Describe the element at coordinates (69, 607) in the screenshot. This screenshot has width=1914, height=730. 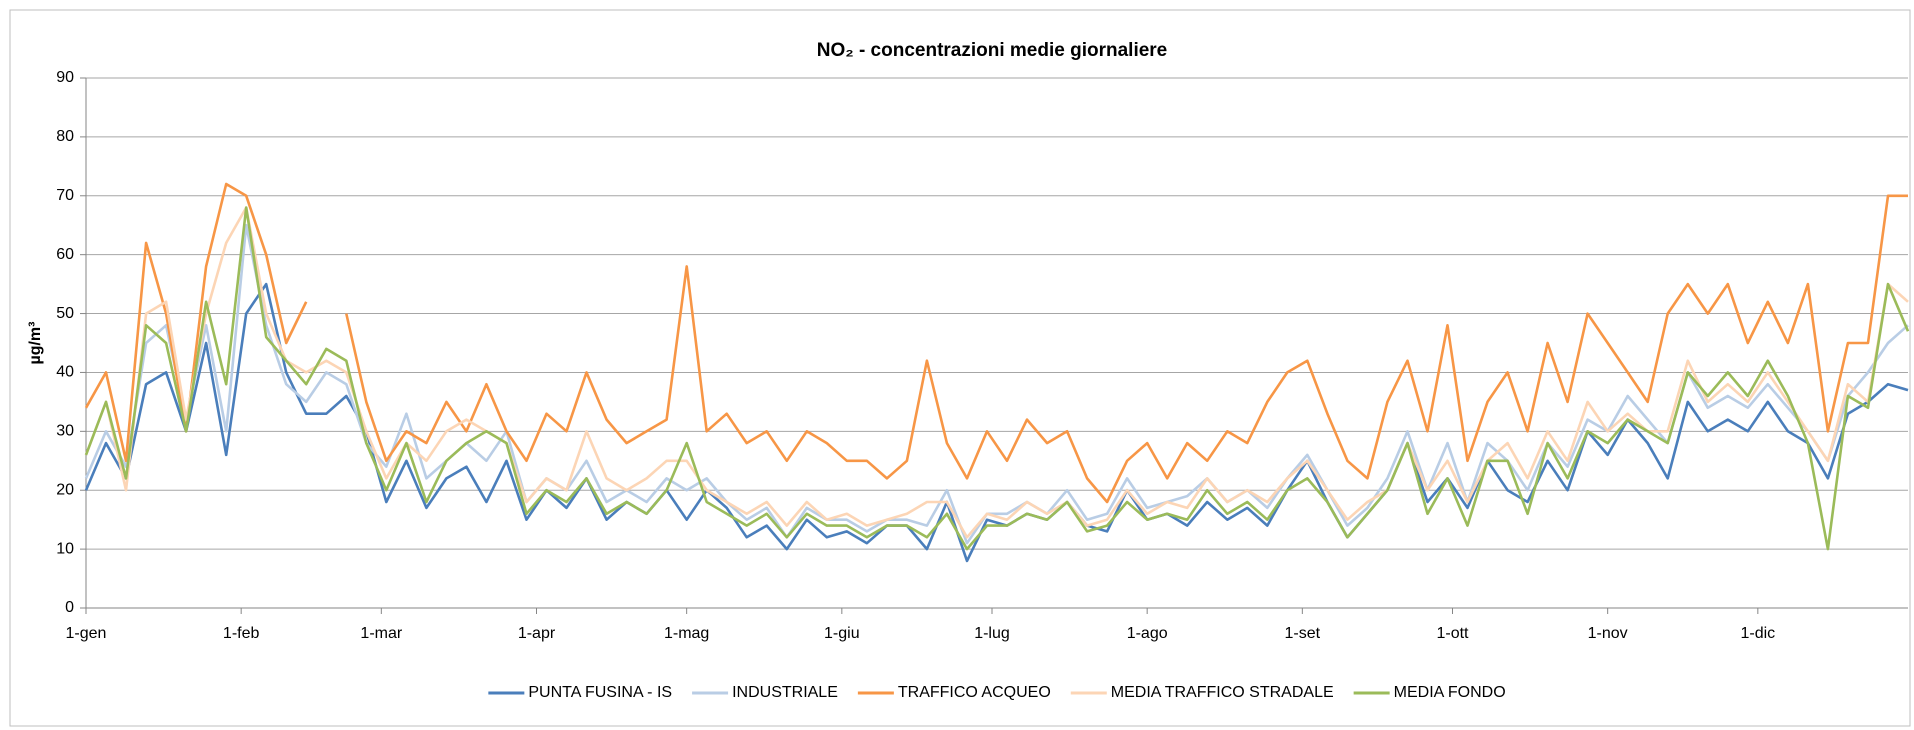
I see `y-tick-label: 0` at that location.